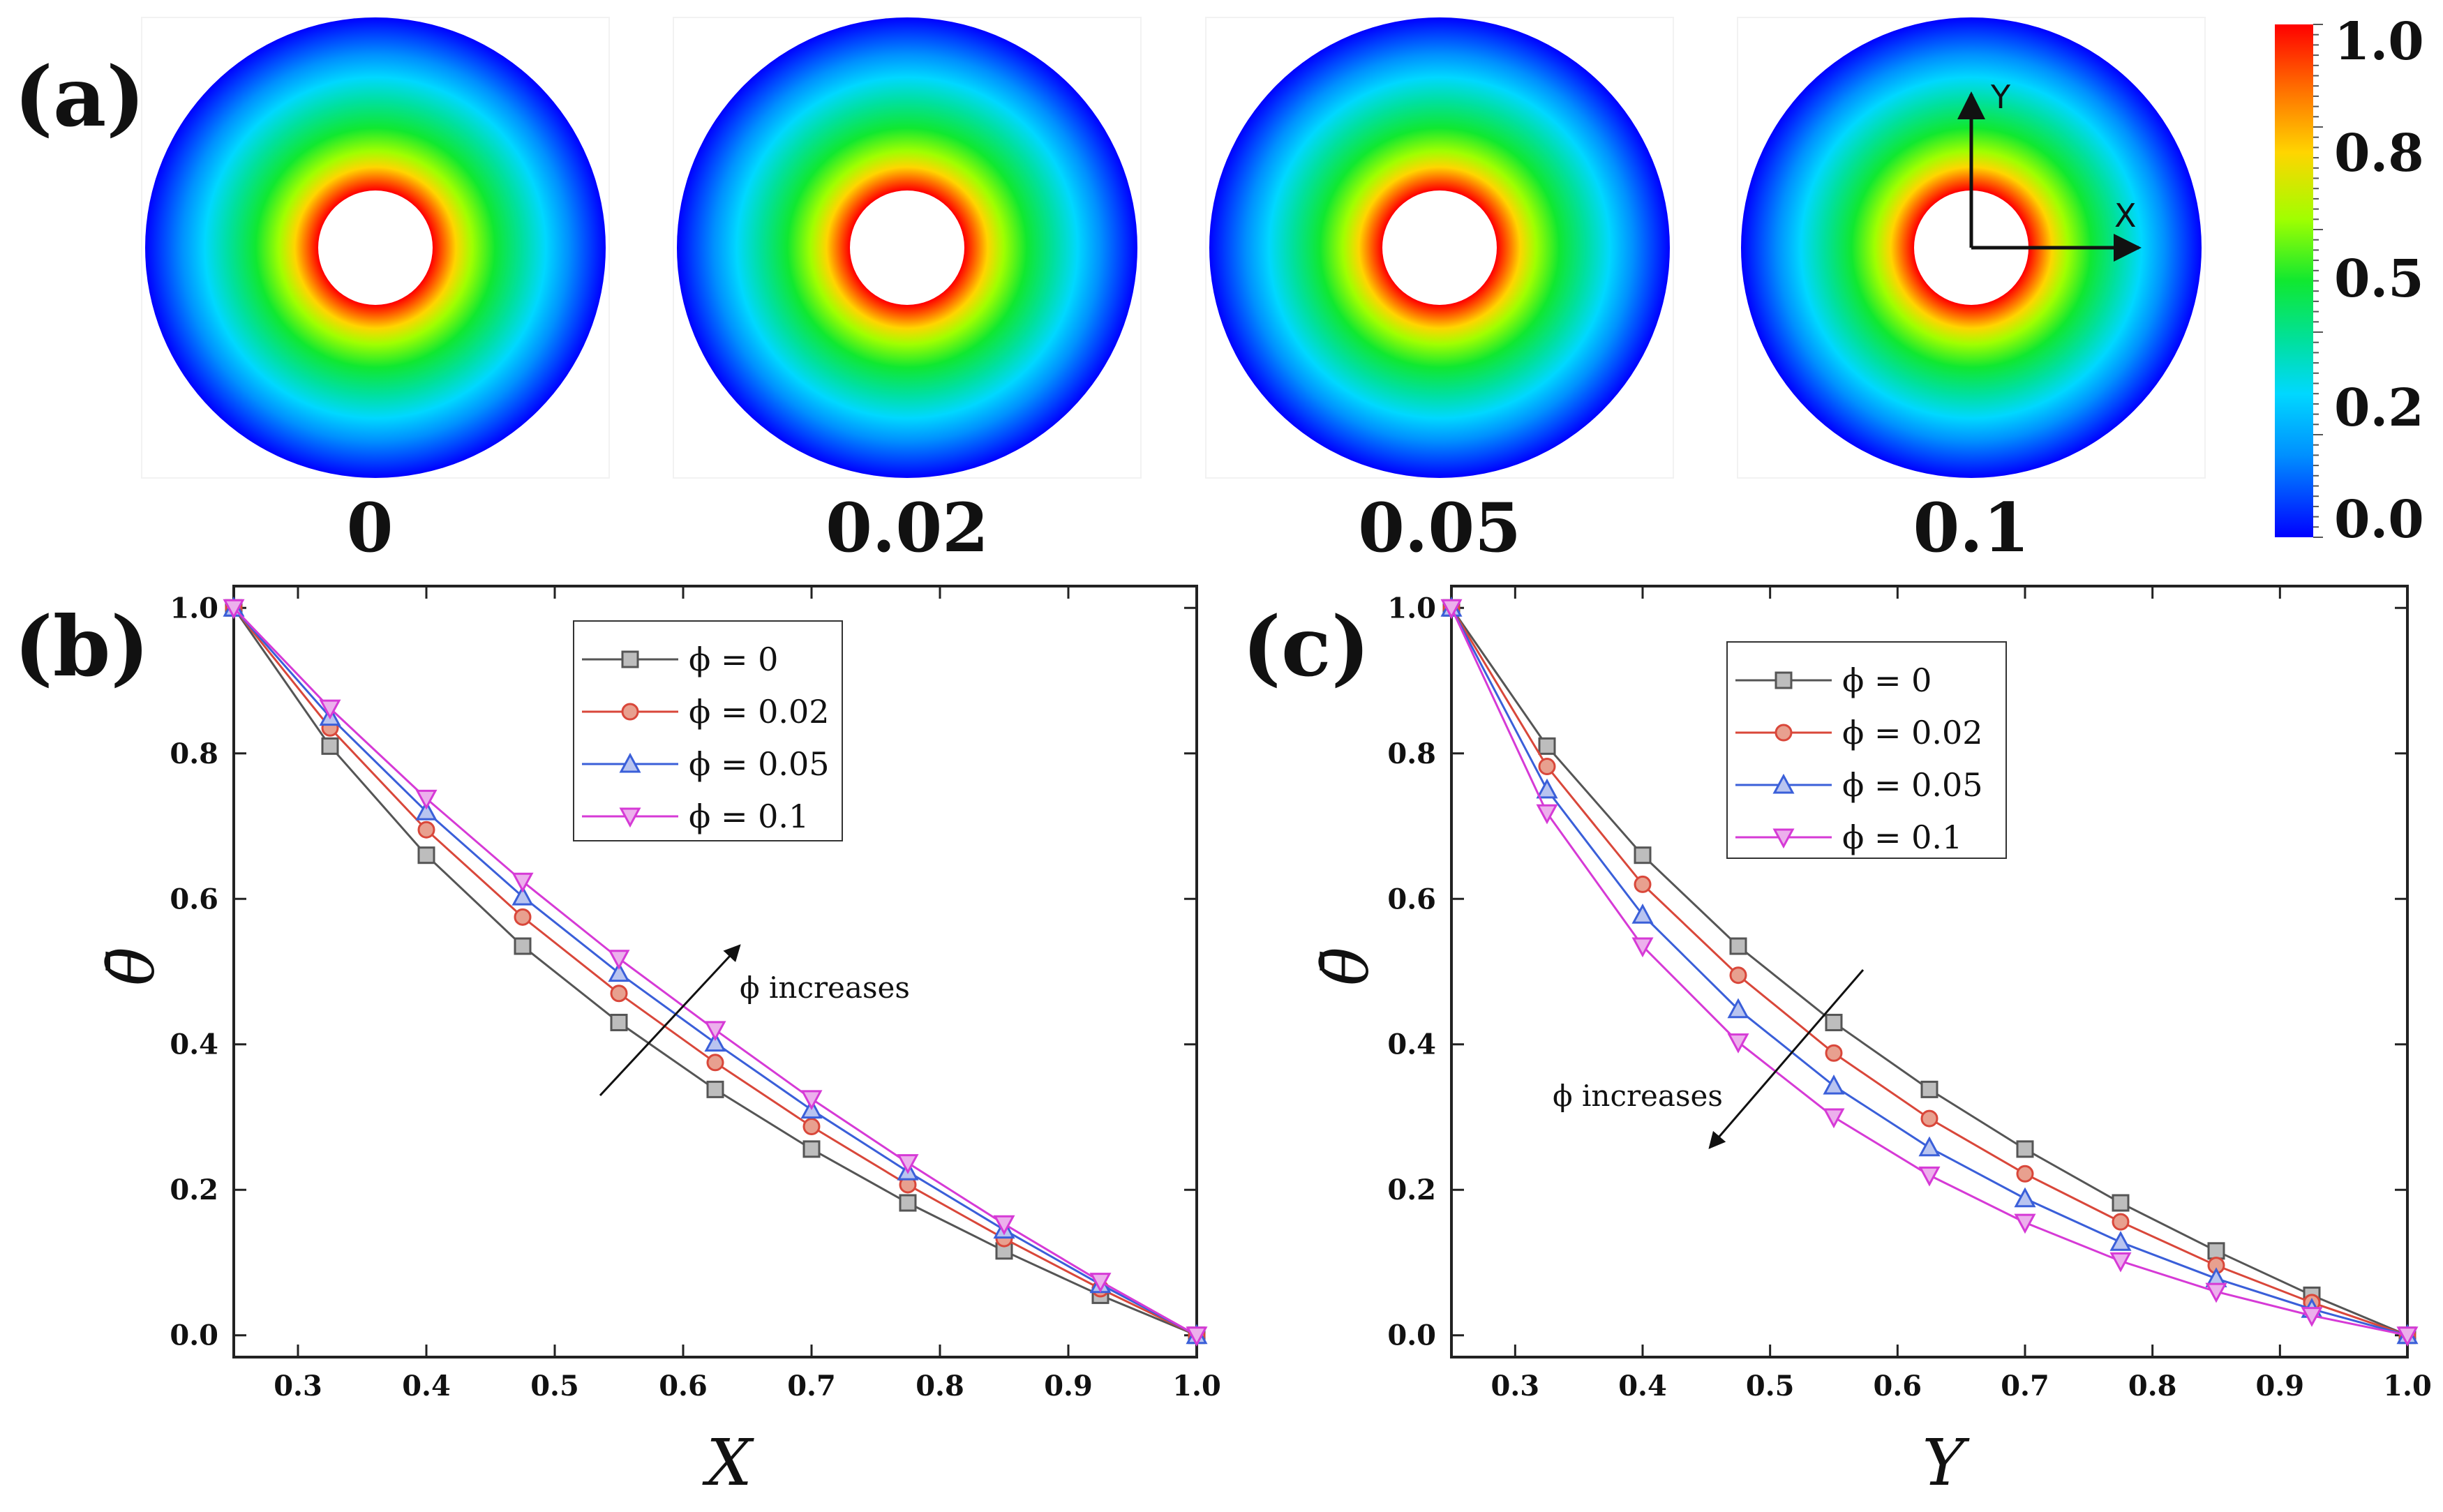  I want to click on panel-b-label: (b), so click(82, 646).